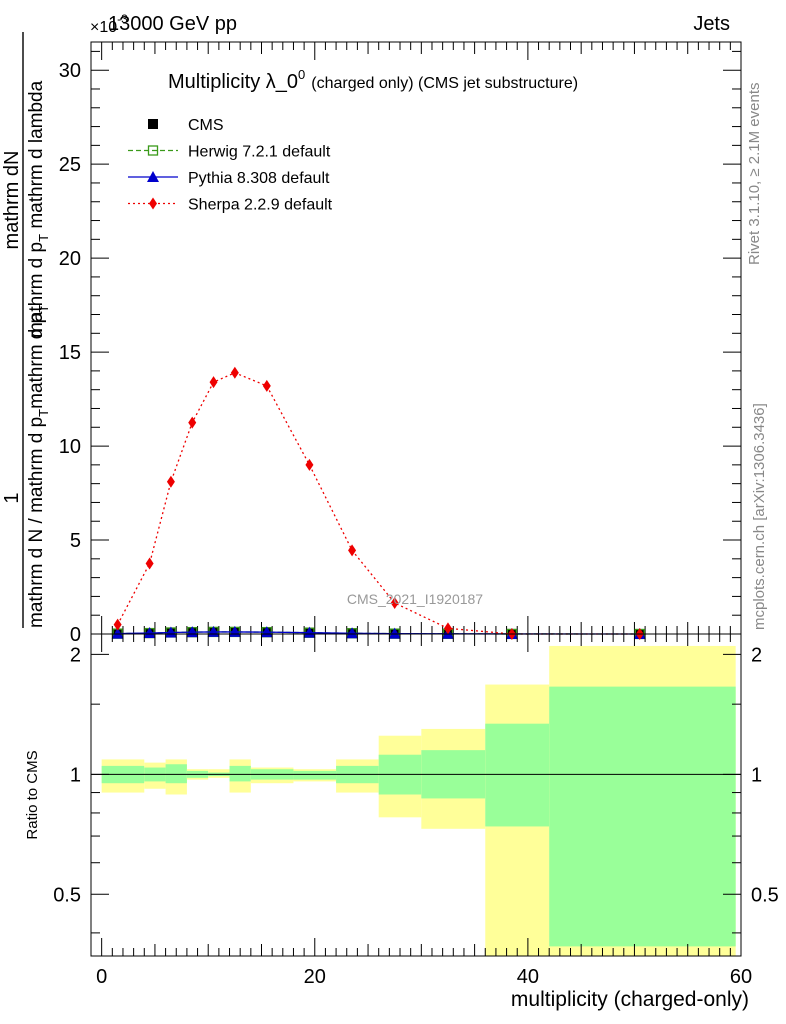  I want to click on process-label: Jets, so click(711, 24).